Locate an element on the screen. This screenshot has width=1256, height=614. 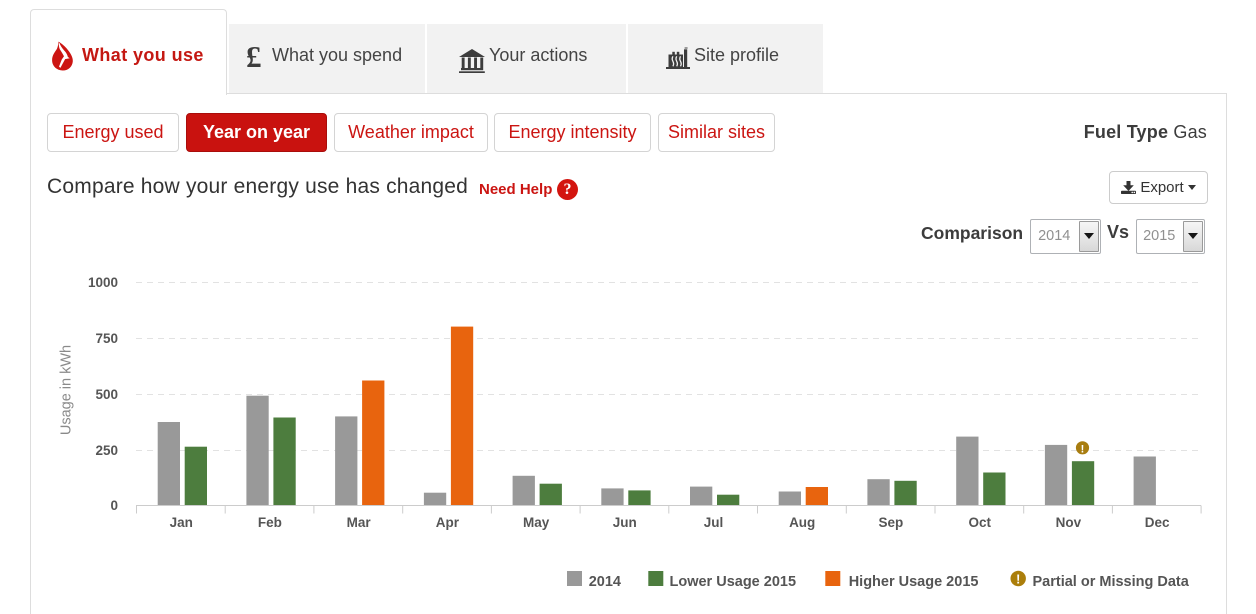
svg-text: Usage in kWh is located at coordinates (67, 390).